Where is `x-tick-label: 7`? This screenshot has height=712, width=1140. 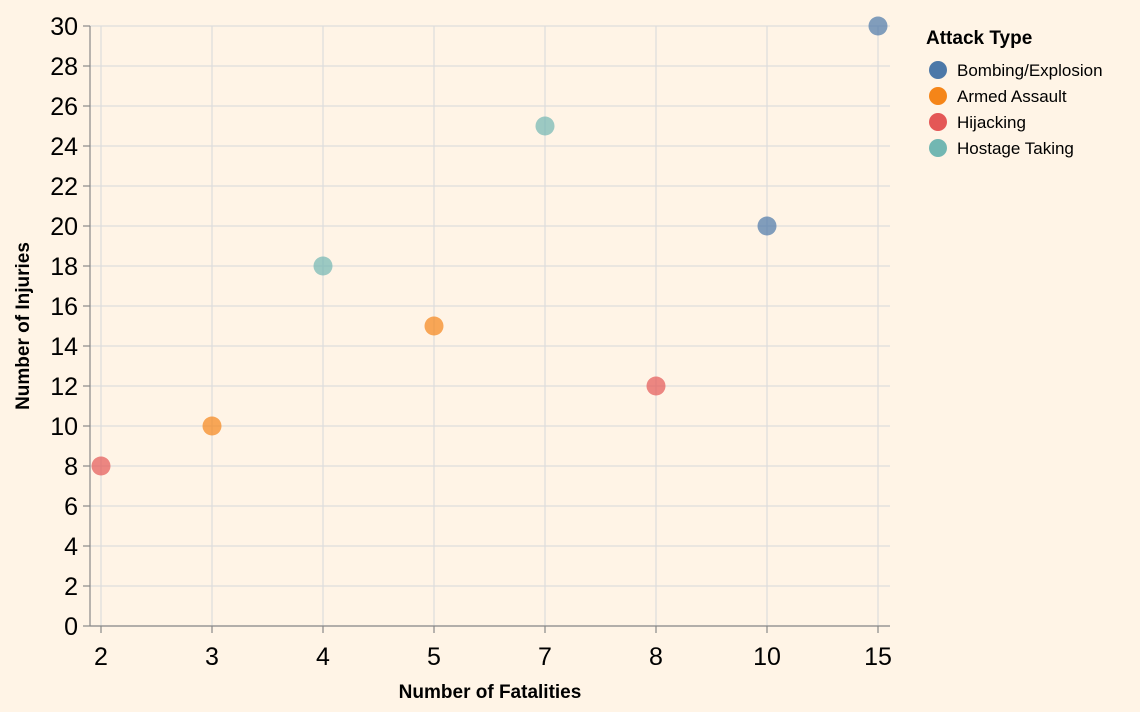
x-tick-label: 7 is located at coordinates (545, 657).